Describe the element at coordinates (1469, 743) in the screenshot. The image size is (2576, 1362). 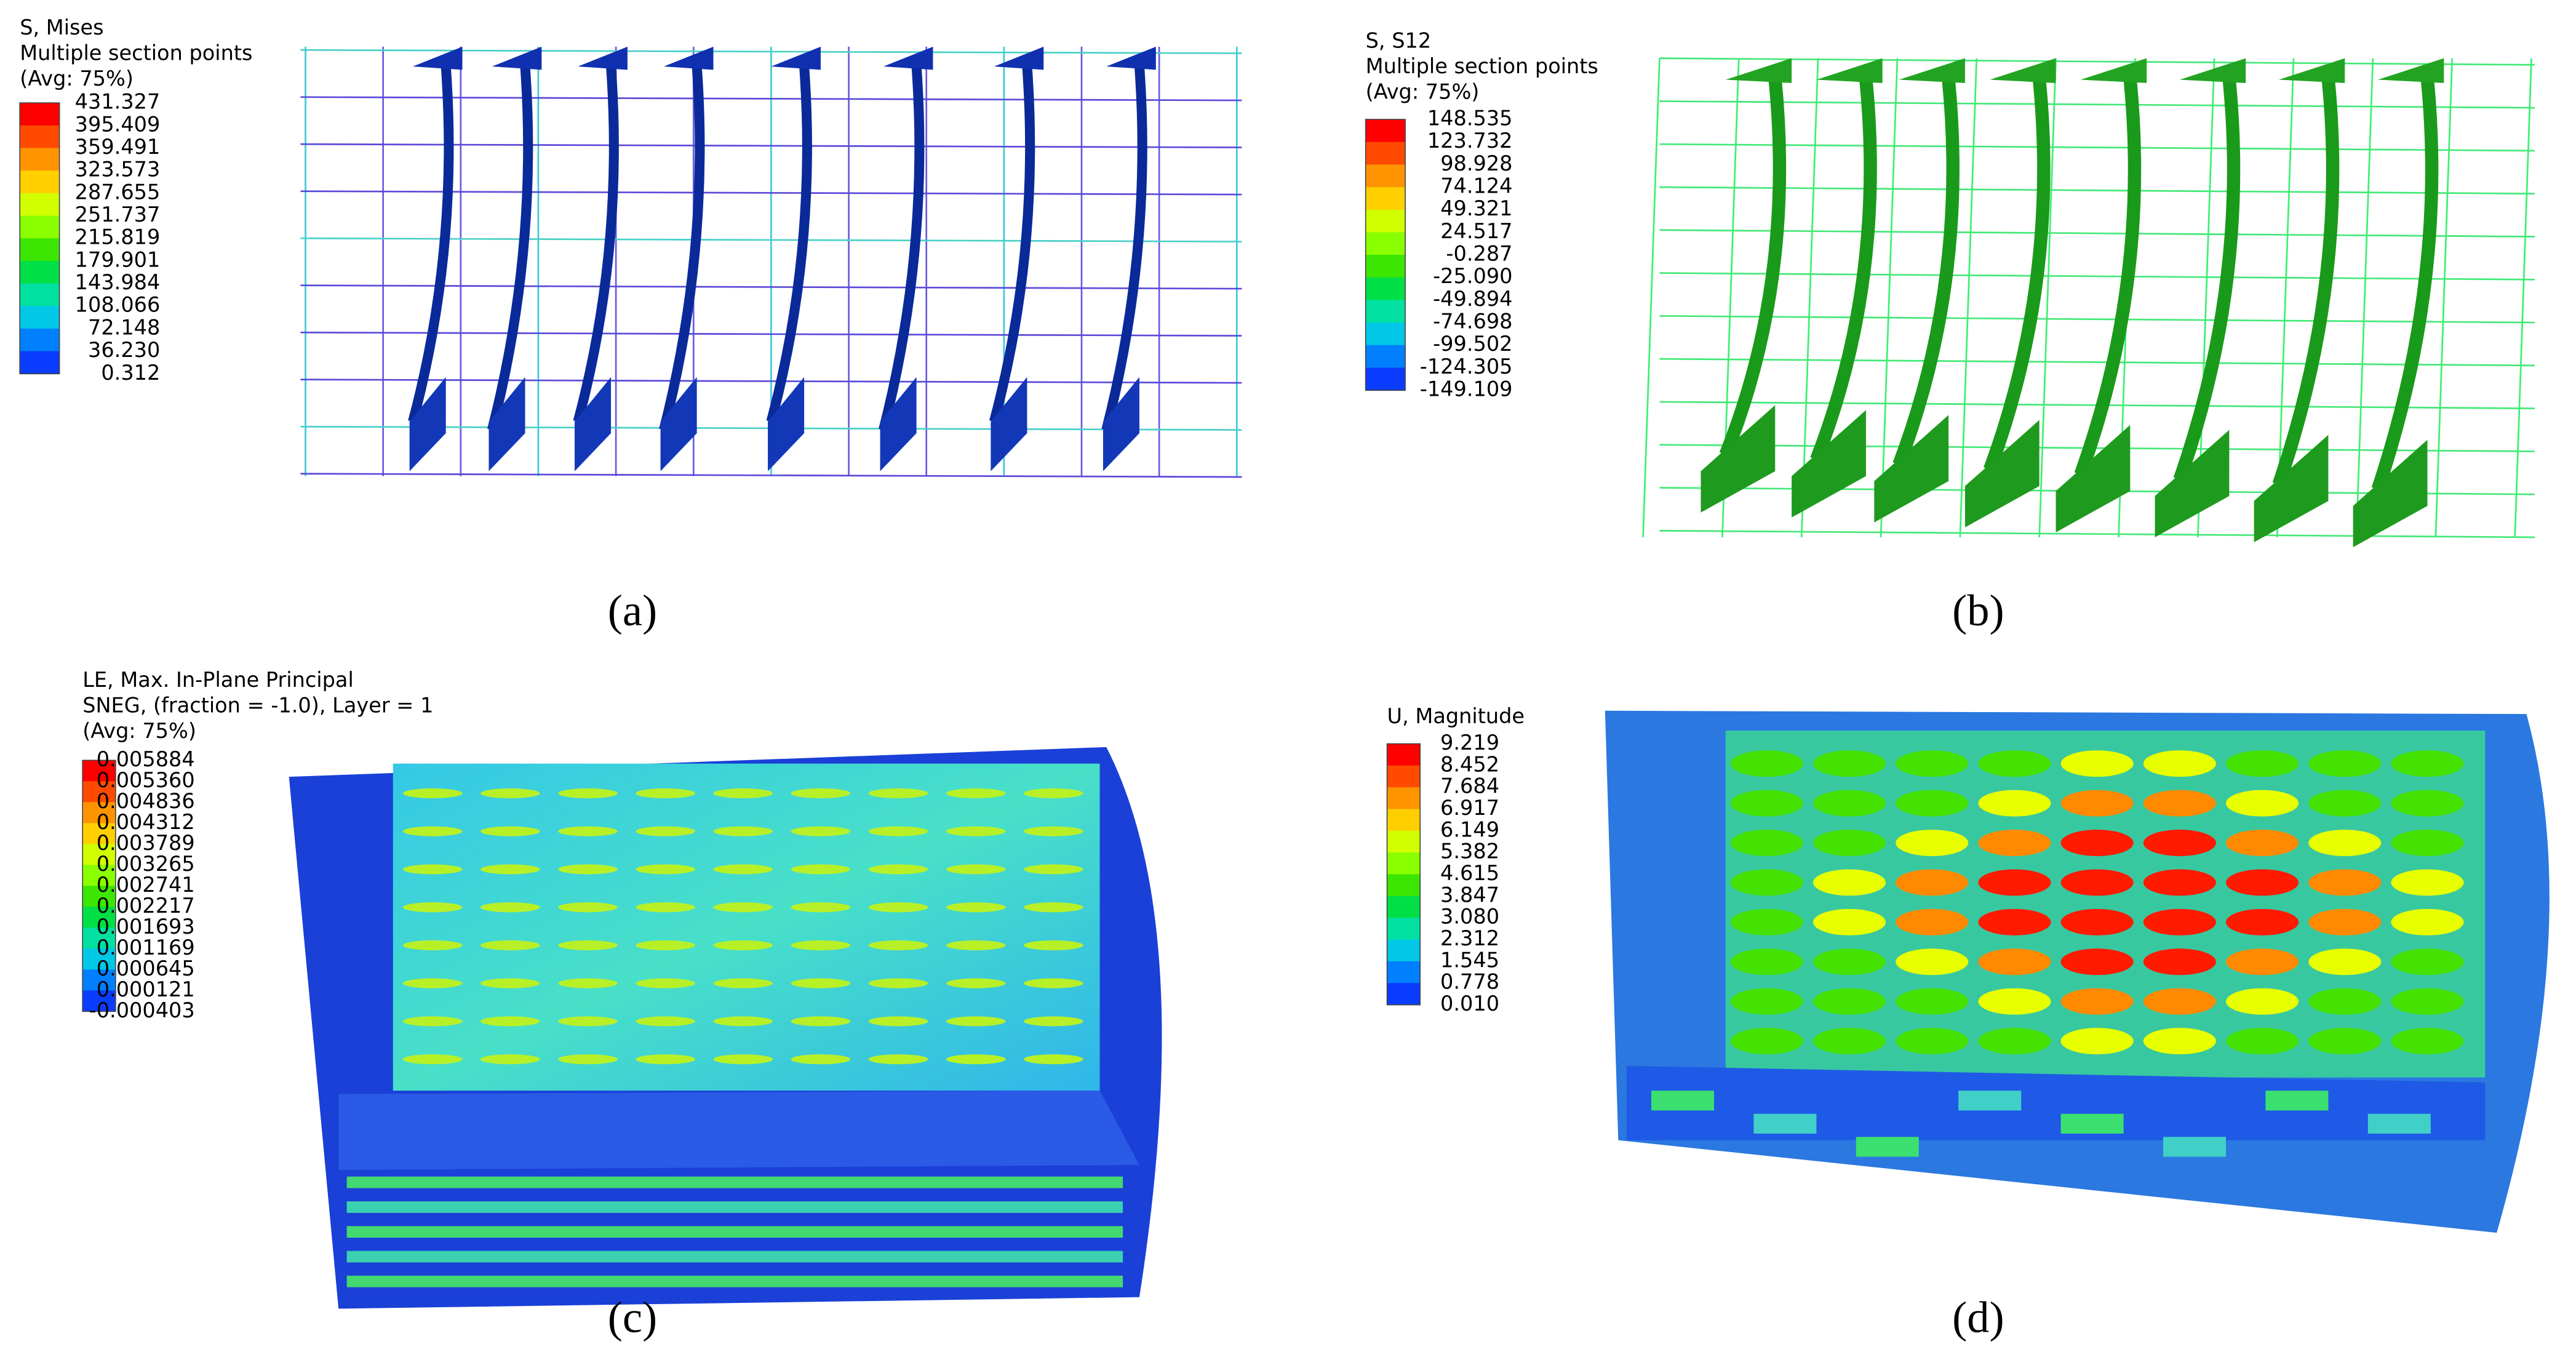
I see `legend-value: 9.219` at that location.